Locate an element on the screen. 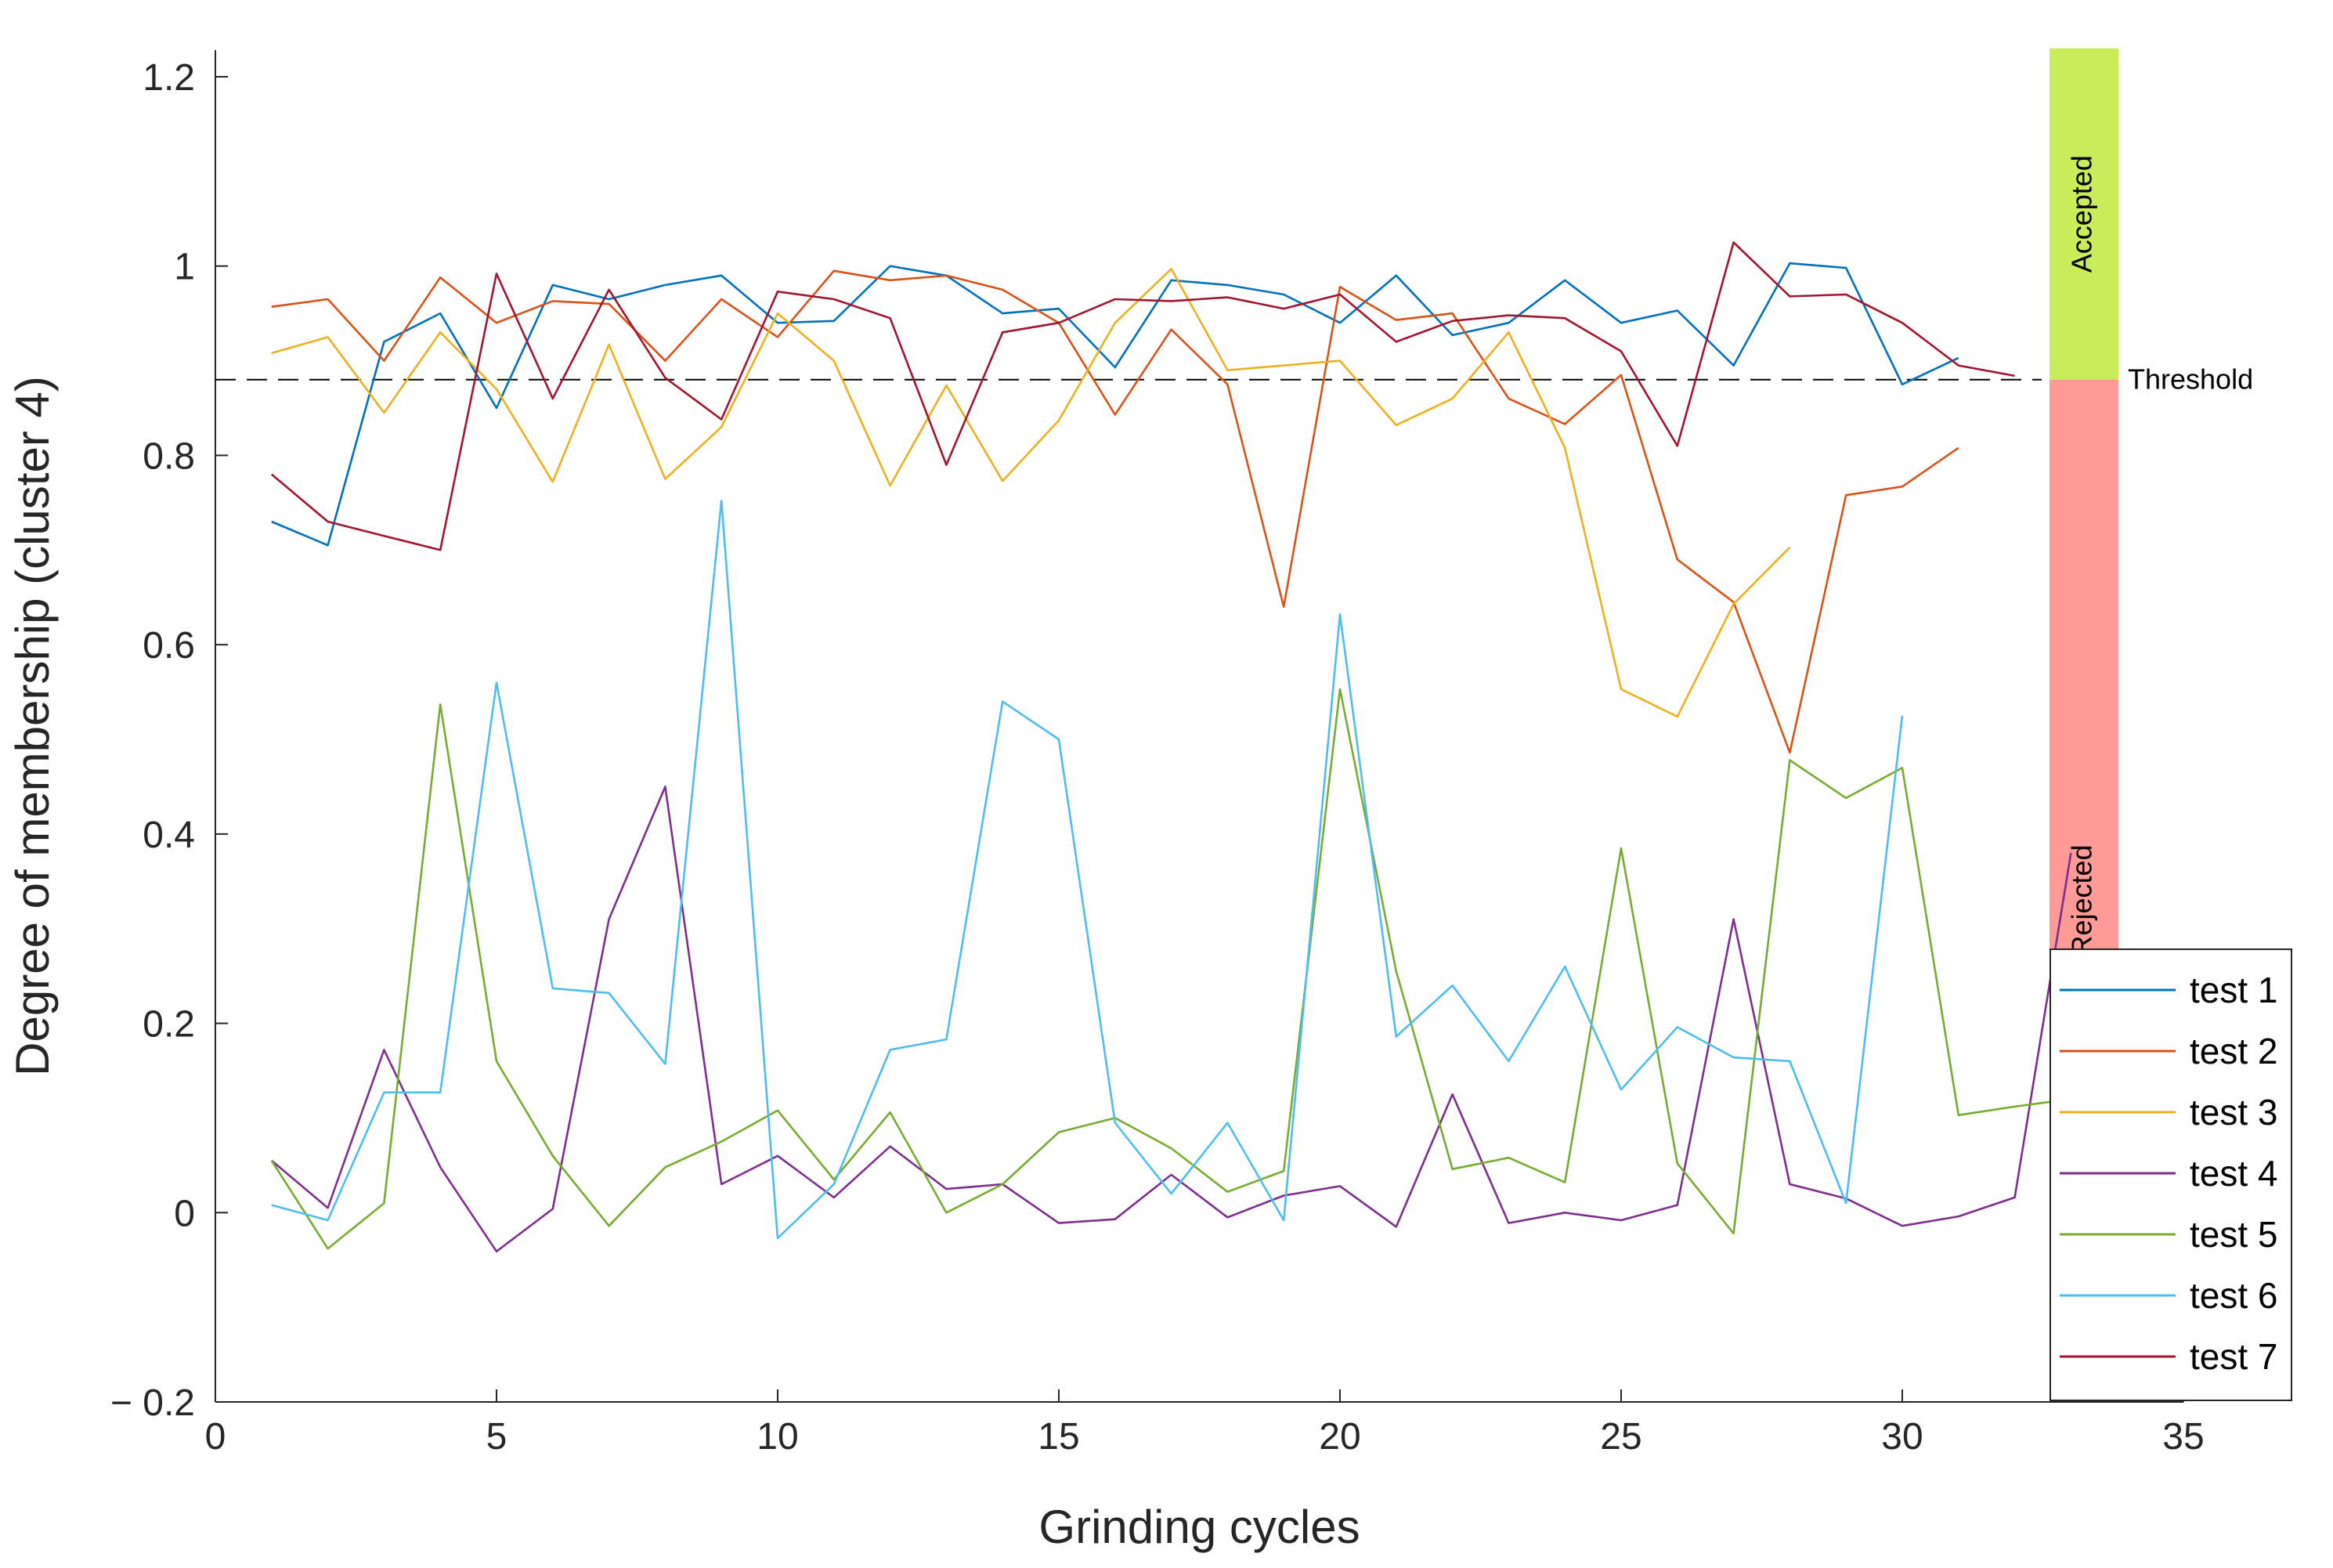 The width and height of the screenshot is (2333, 1568). y-tick-label: 0.6 is located at coordinates (169, 646).